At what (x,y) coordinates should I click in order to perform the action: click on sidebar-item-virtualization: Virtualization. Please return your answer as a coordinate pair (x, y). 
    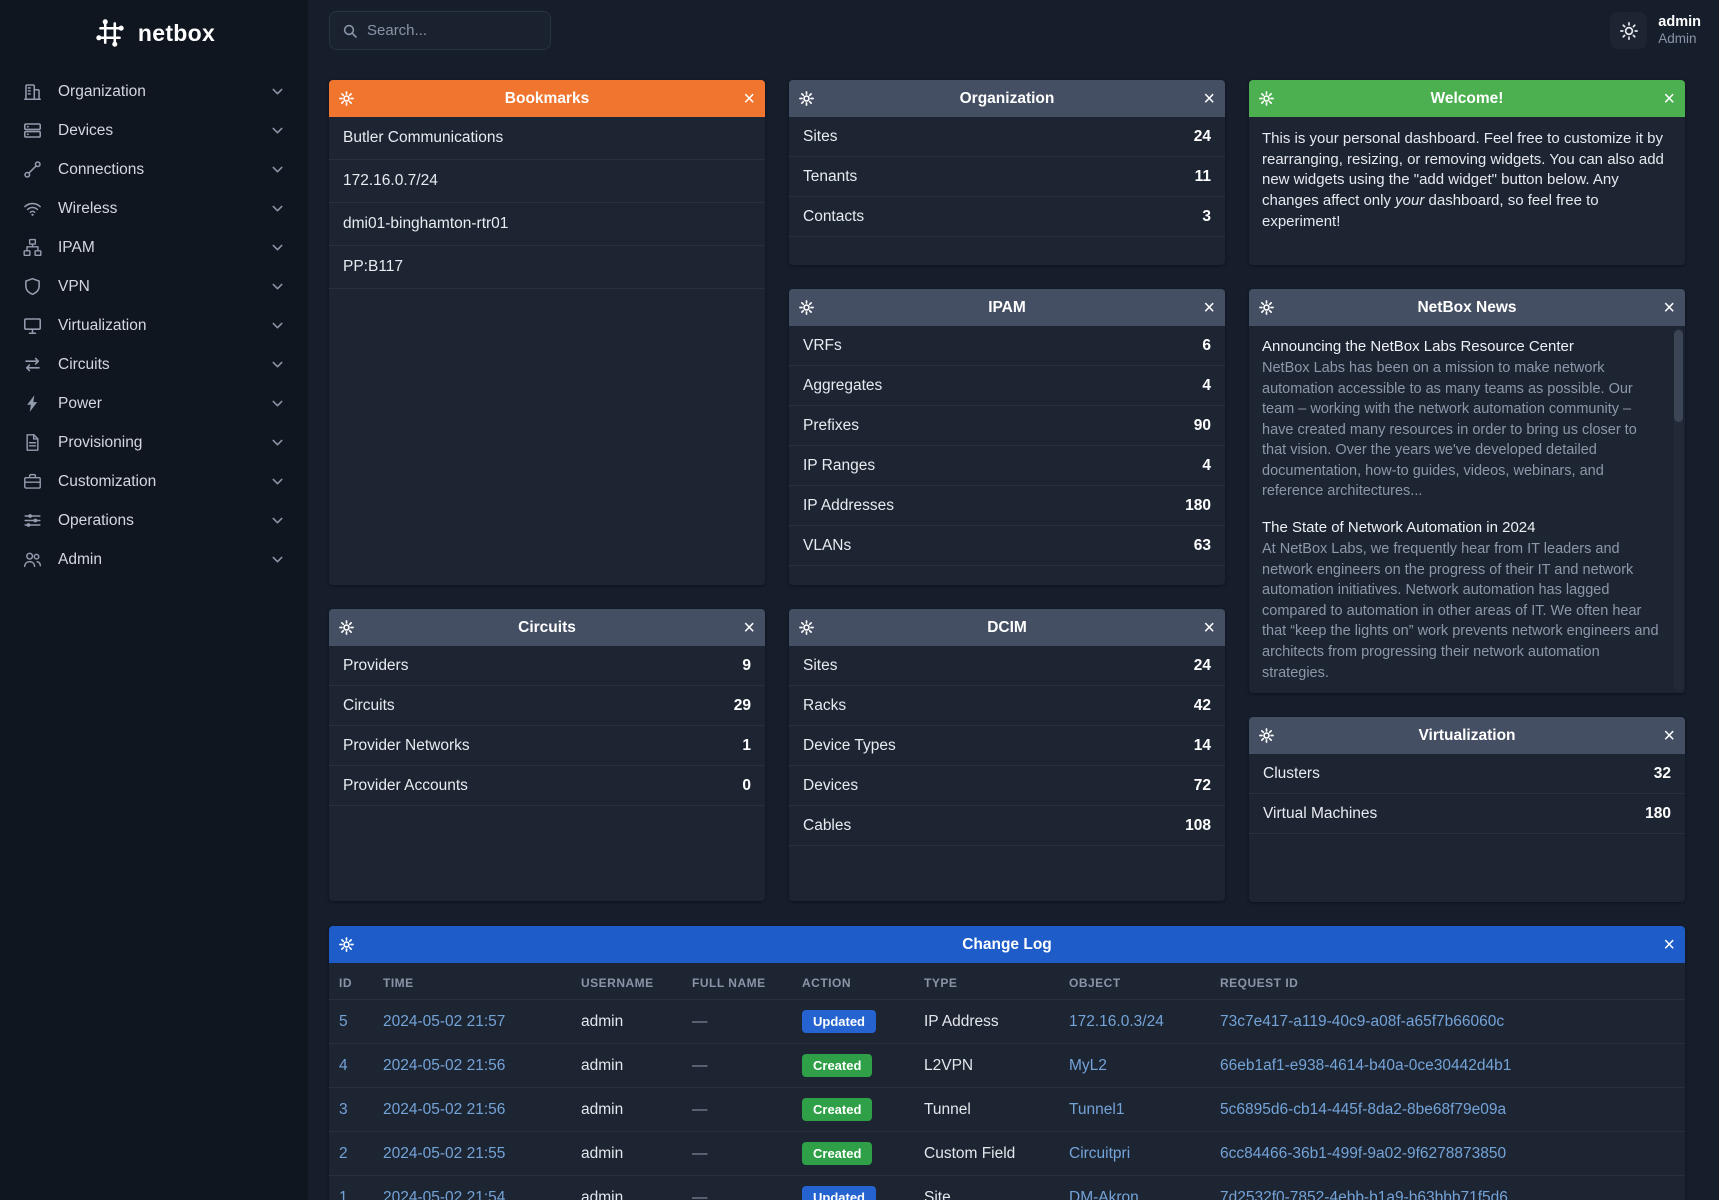
    Looking at the image, I should click on (154, 325).